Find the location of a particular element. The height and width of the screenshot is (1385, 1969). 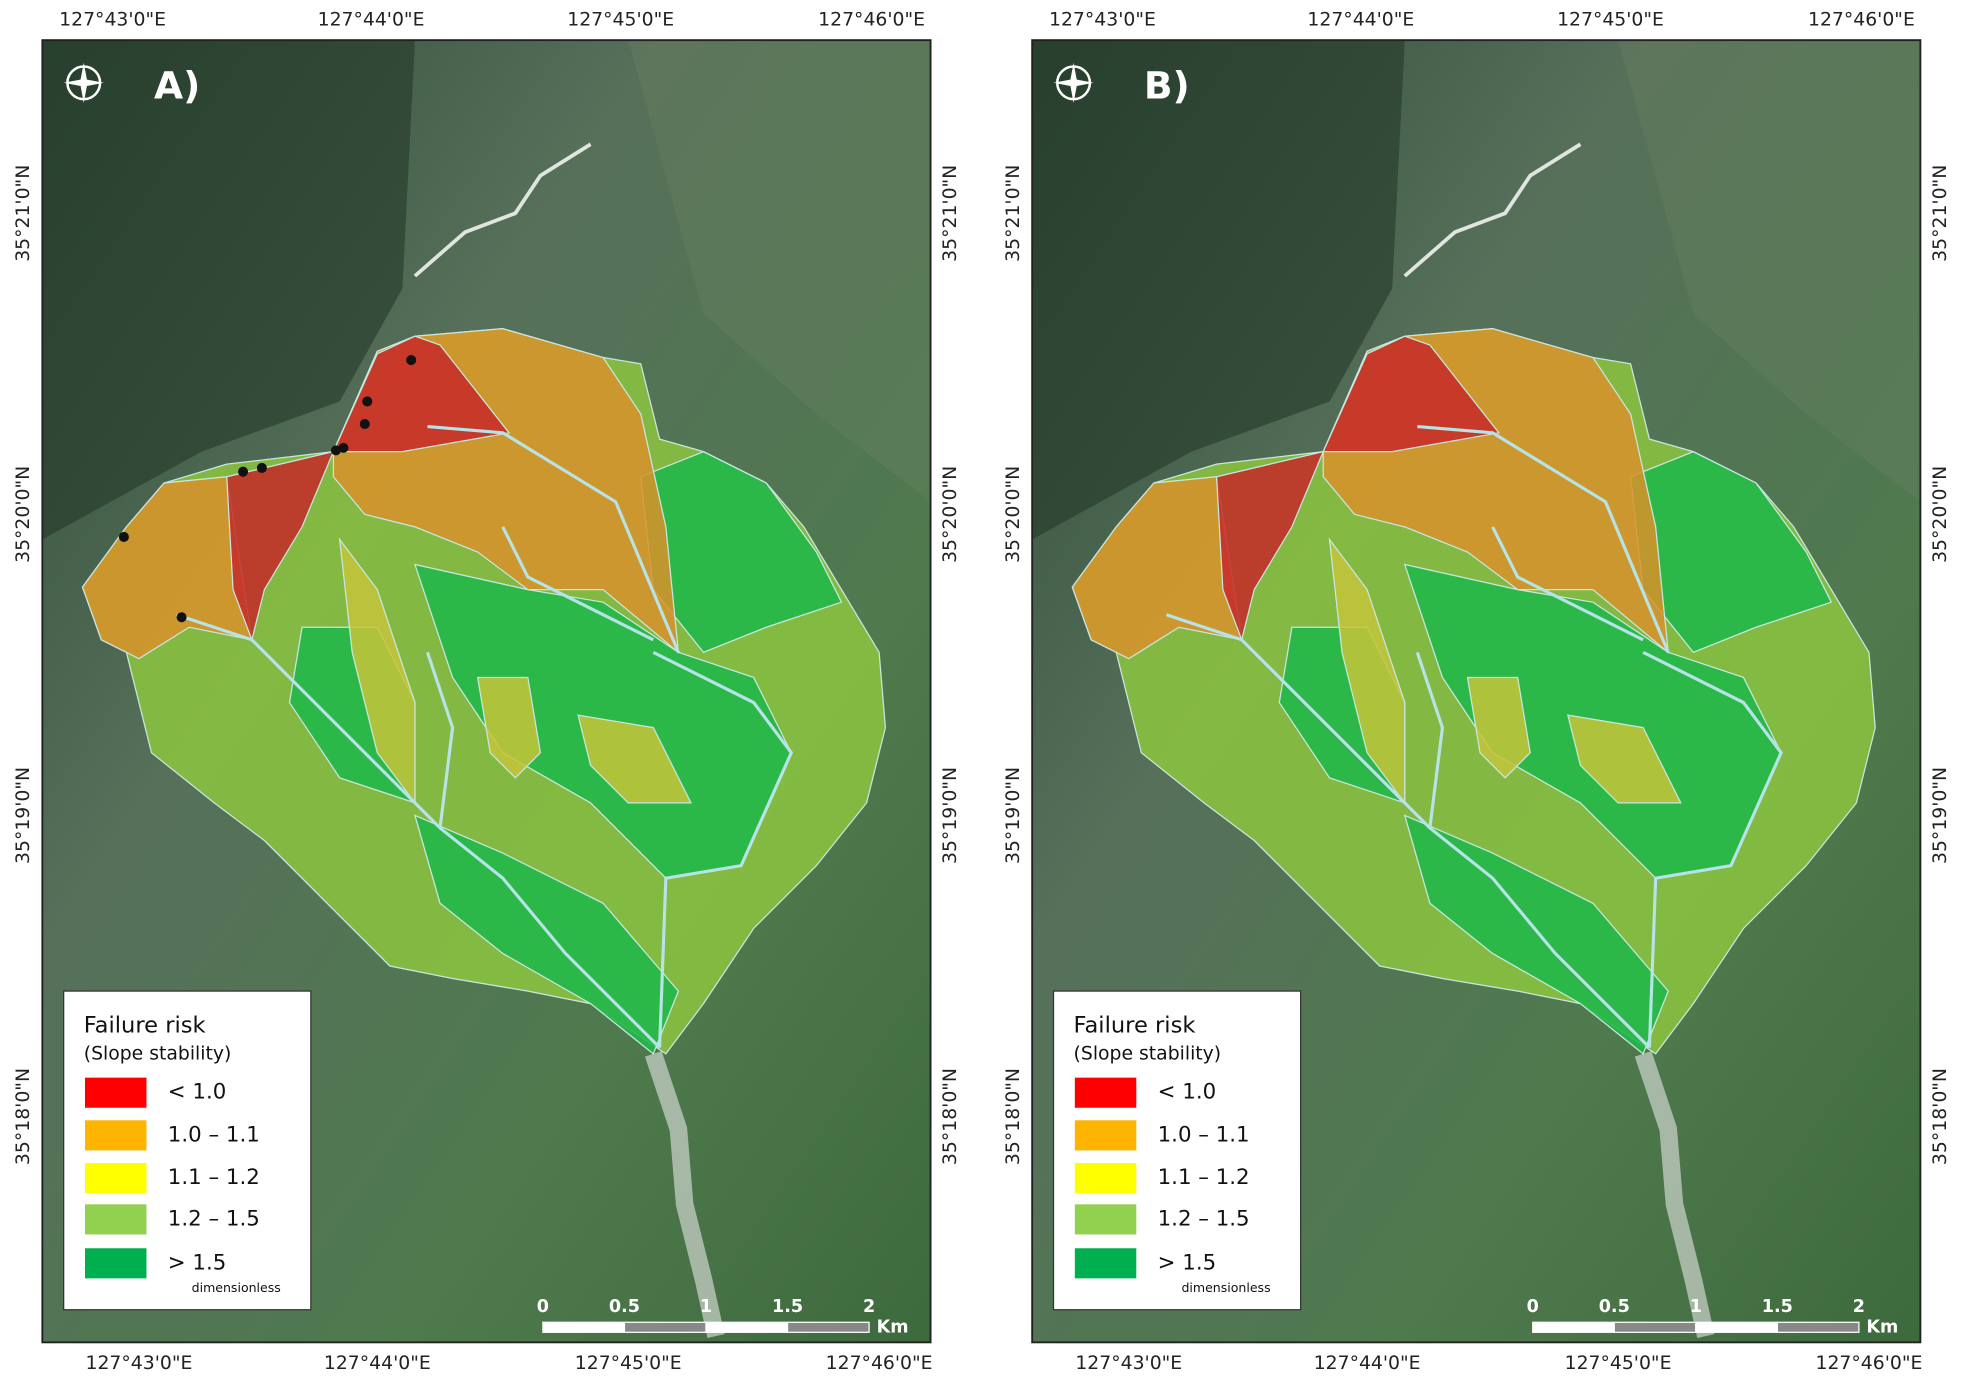

landslide-points is located at coordinates (267, 489).